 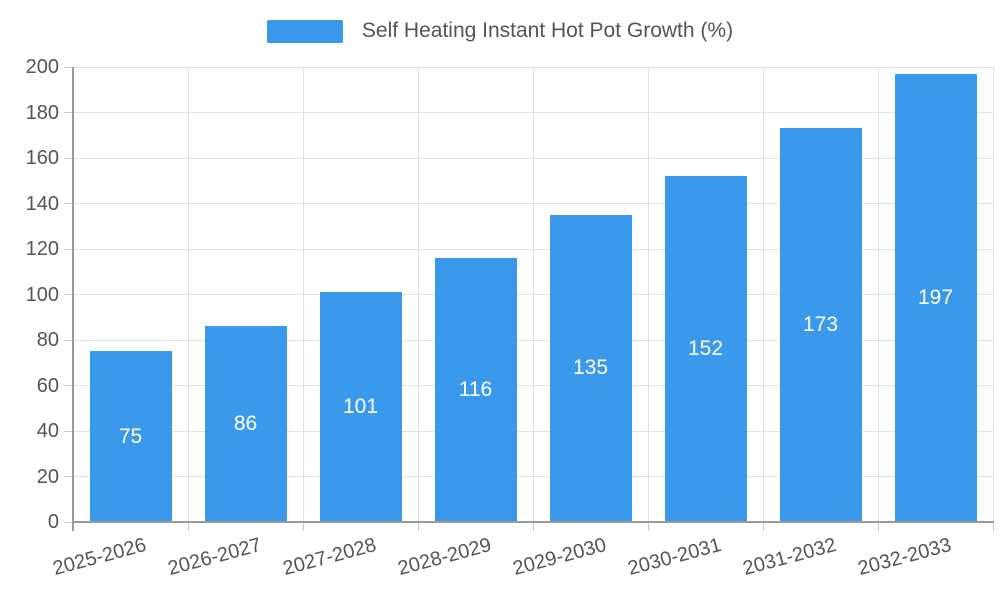 I want to click on bar-value-label: 152, so click(x=705, y=349).